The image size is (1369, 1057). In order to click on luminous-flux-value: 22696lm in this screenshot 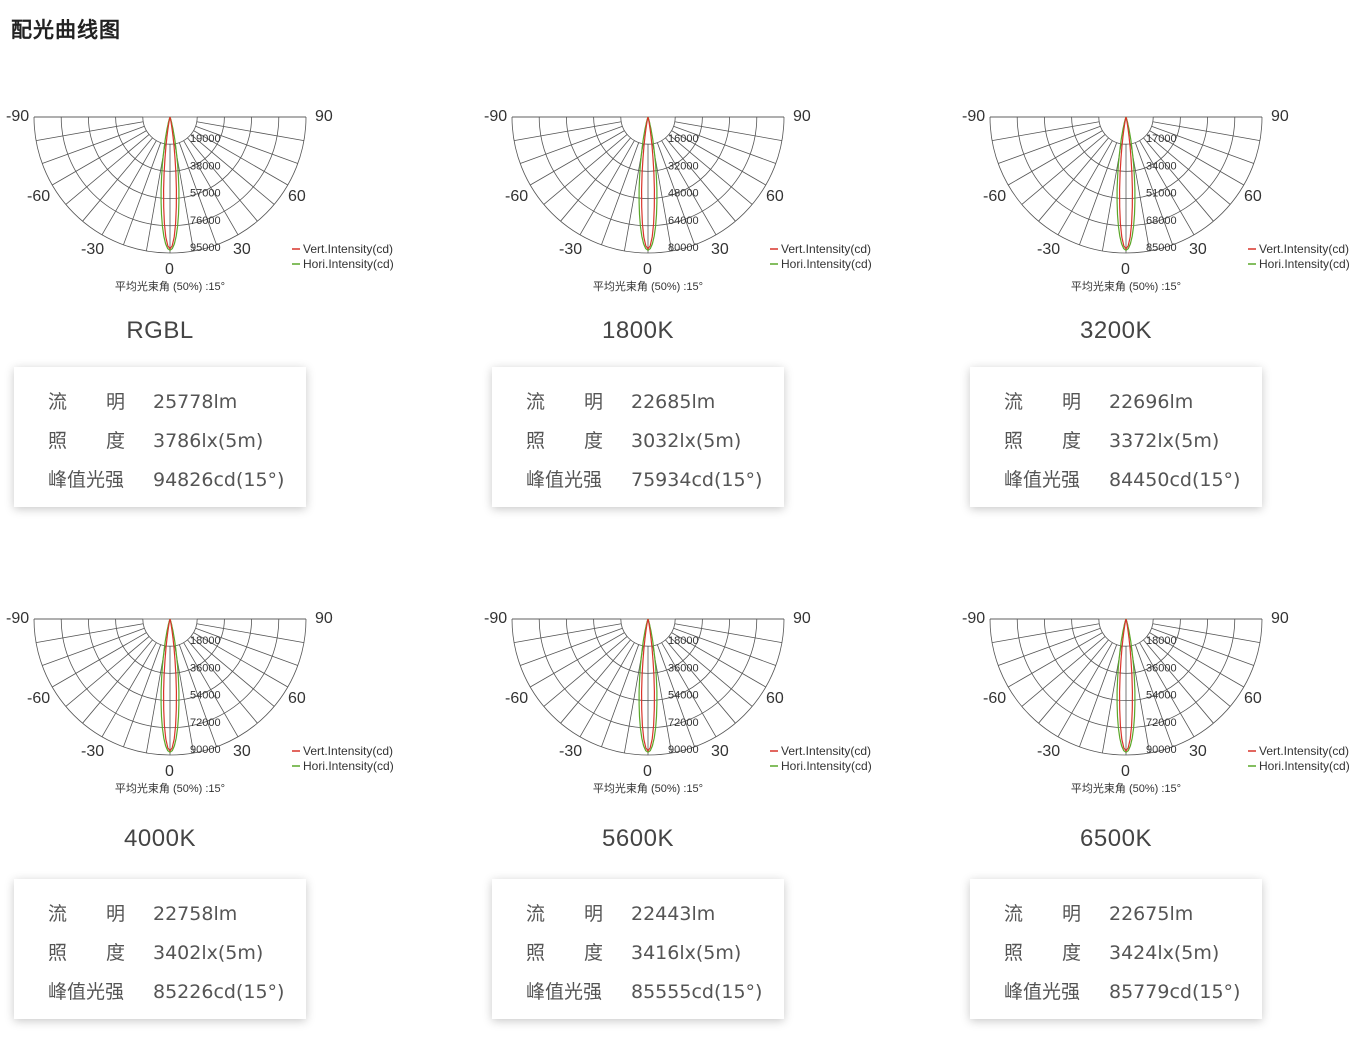, I will do `click(1151, 402)`.